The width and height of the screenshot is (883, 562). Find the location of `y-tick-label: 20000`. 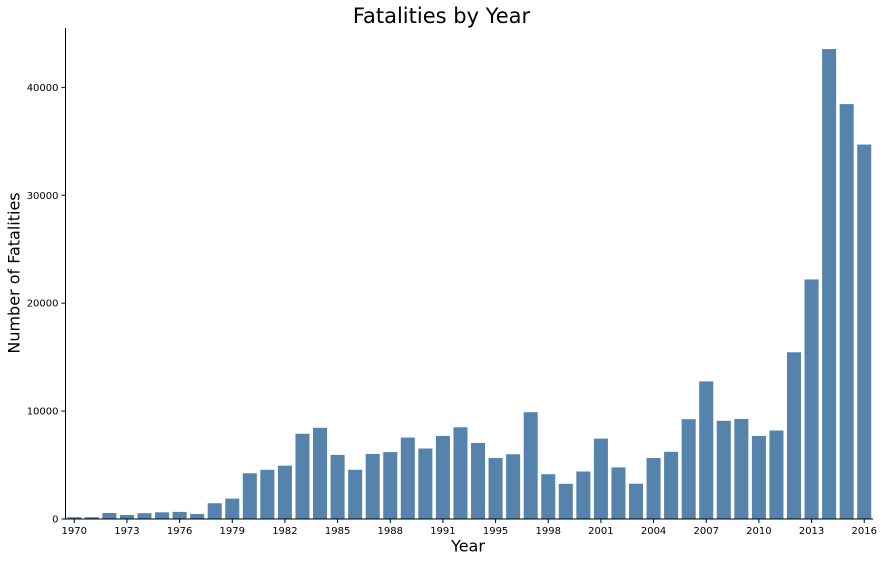

y-tick-label: 20000 is located at coordinates (43, 304).